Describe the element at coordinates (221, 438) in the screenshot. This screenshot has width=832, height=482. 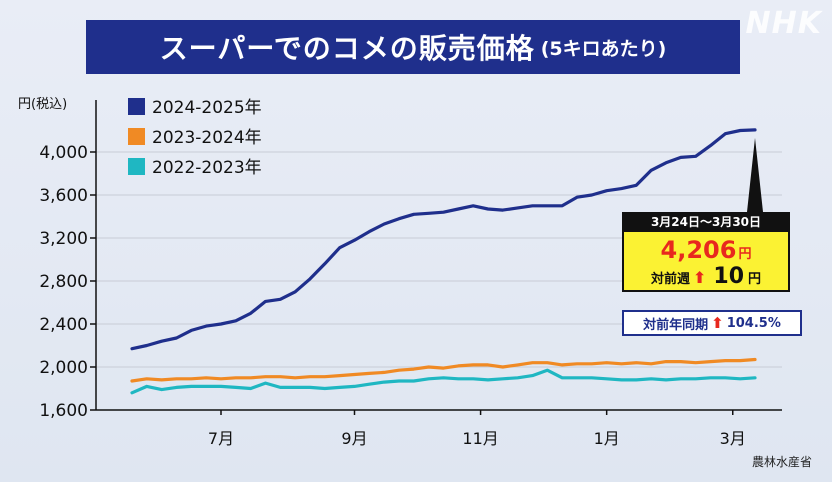
I see `x-tick-label: 7月` at that location.